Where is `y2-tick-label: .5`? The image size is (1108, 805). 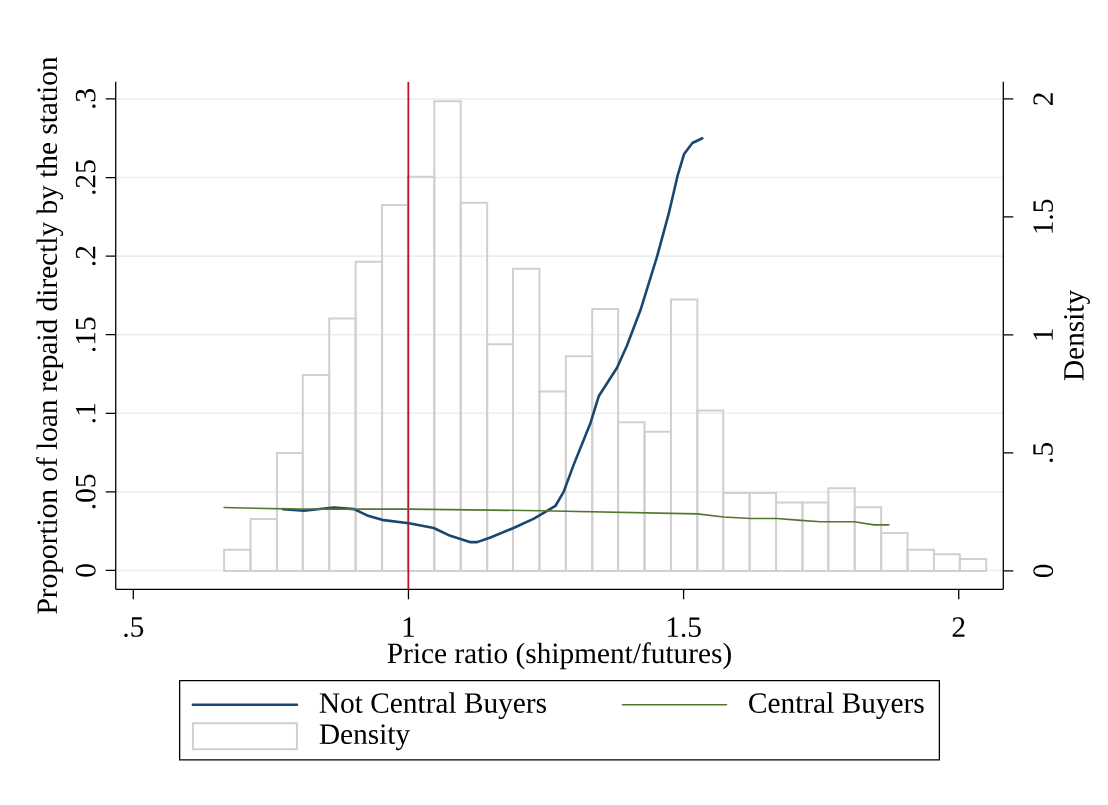
y2-tick-label: .5 is located at coordinates (1043, 452).